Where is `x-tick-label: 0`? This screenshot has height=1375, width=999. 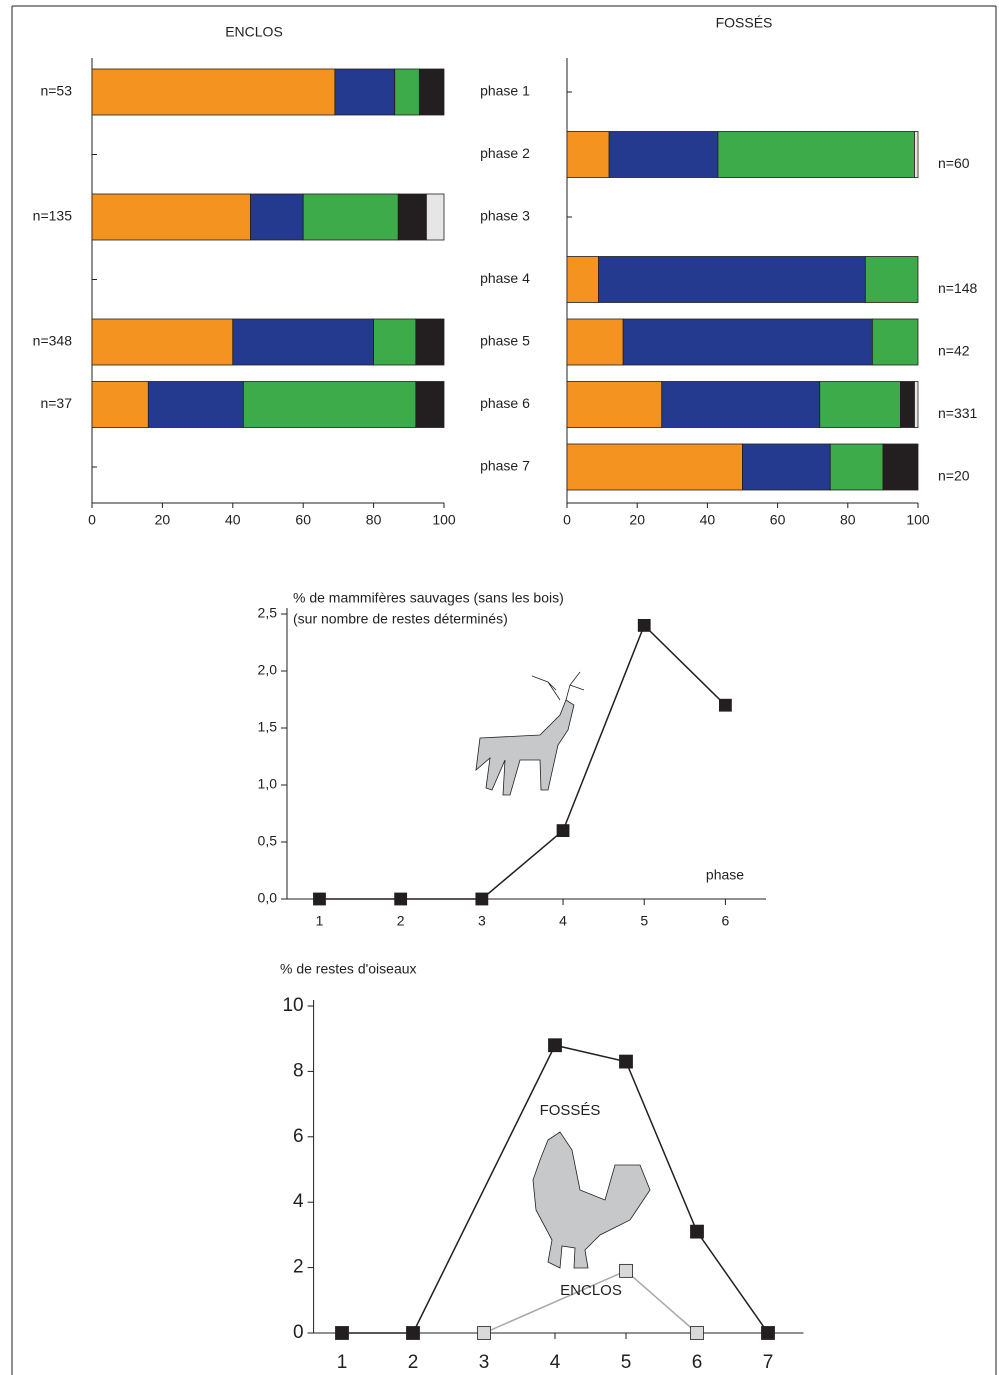 x-tick-label: 0 is located at coordinates (92, 520).